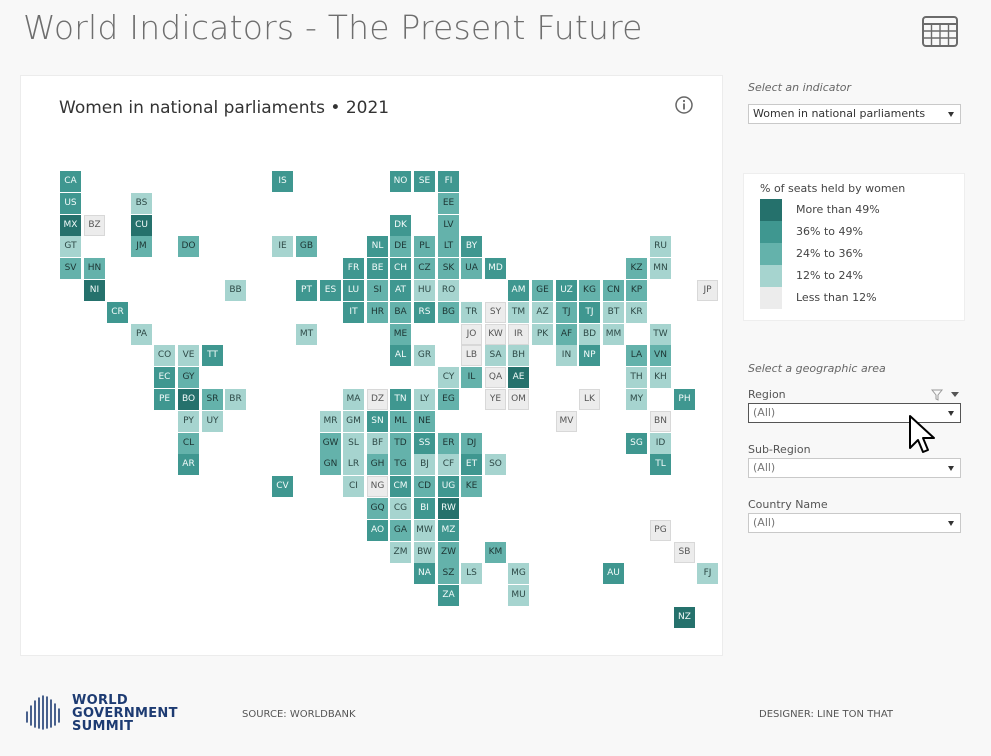  I want to click on country-tile: MT, so click(306, 334).